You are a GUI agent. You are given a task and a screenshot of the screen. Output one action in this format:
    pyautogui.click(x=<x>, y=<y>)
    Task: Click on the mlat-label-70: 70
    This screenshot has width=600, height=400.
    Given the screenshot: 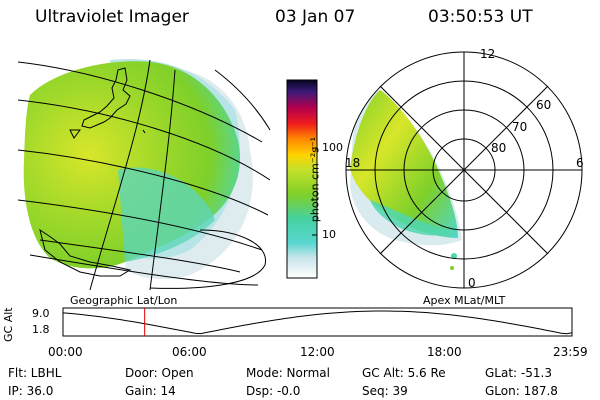 What is the action you would take?
    pyautogui.click(x=520, y=127)
    